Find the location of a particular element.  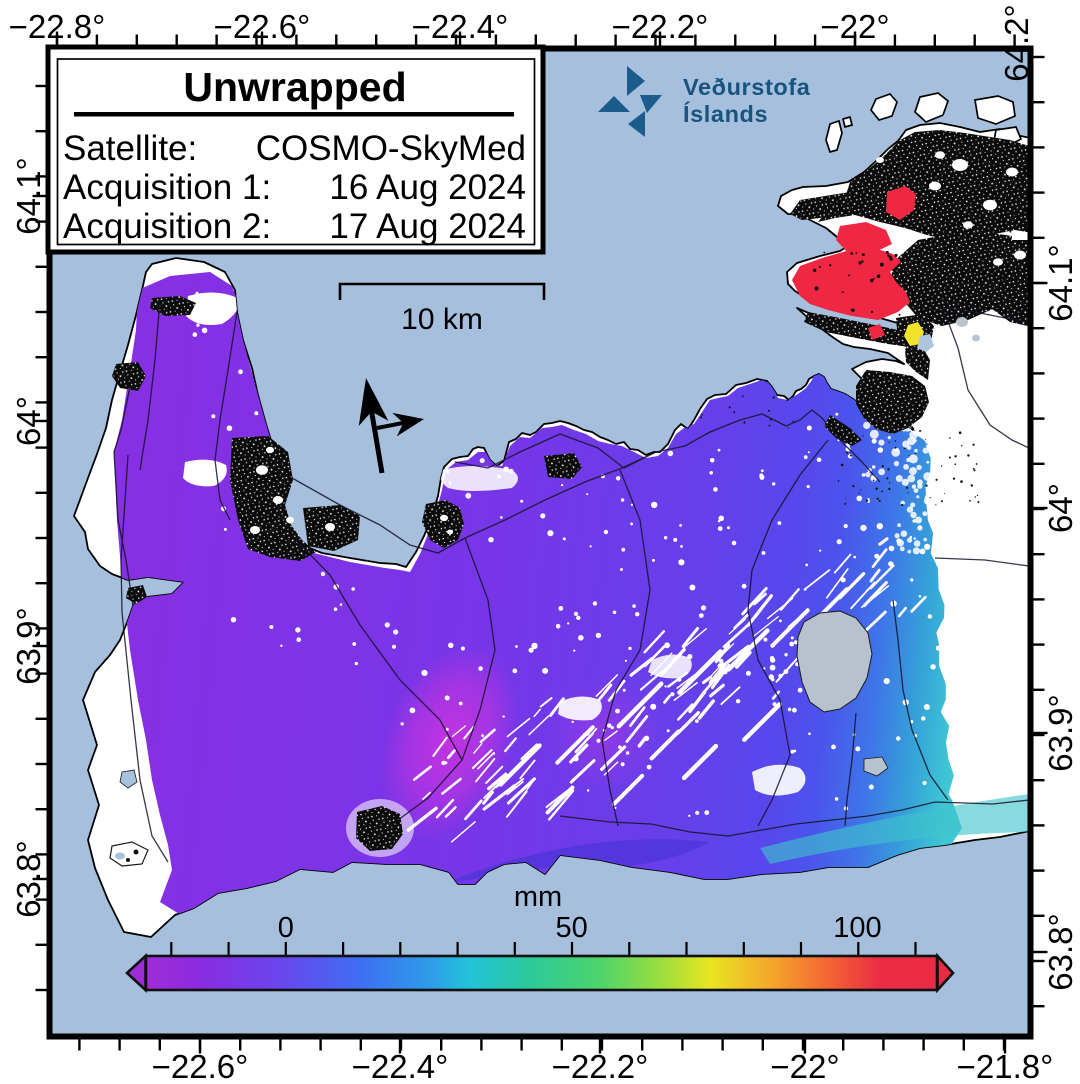

svg-text: Acquisition 2: is located at coordinates (167, 226).